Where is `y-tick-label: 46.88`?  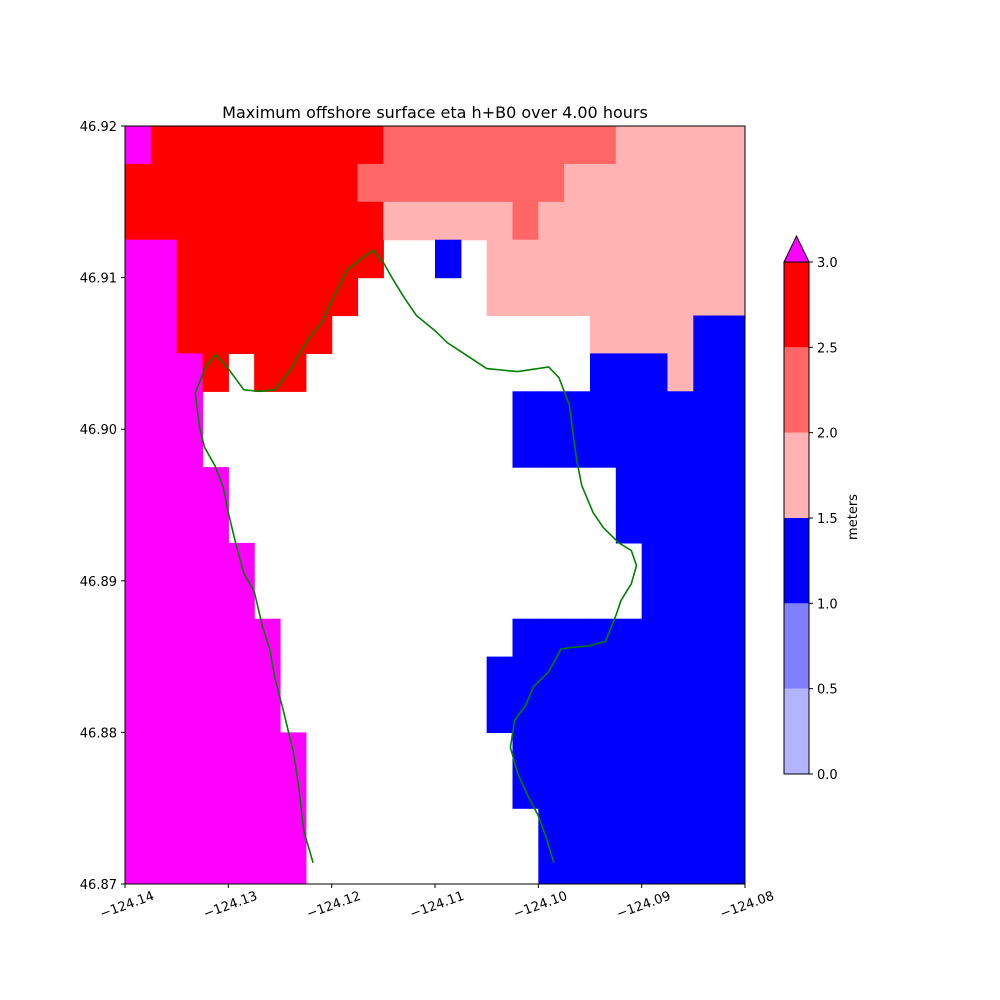
y-tick-label: 46.88 is located at coordinates (98, 733).